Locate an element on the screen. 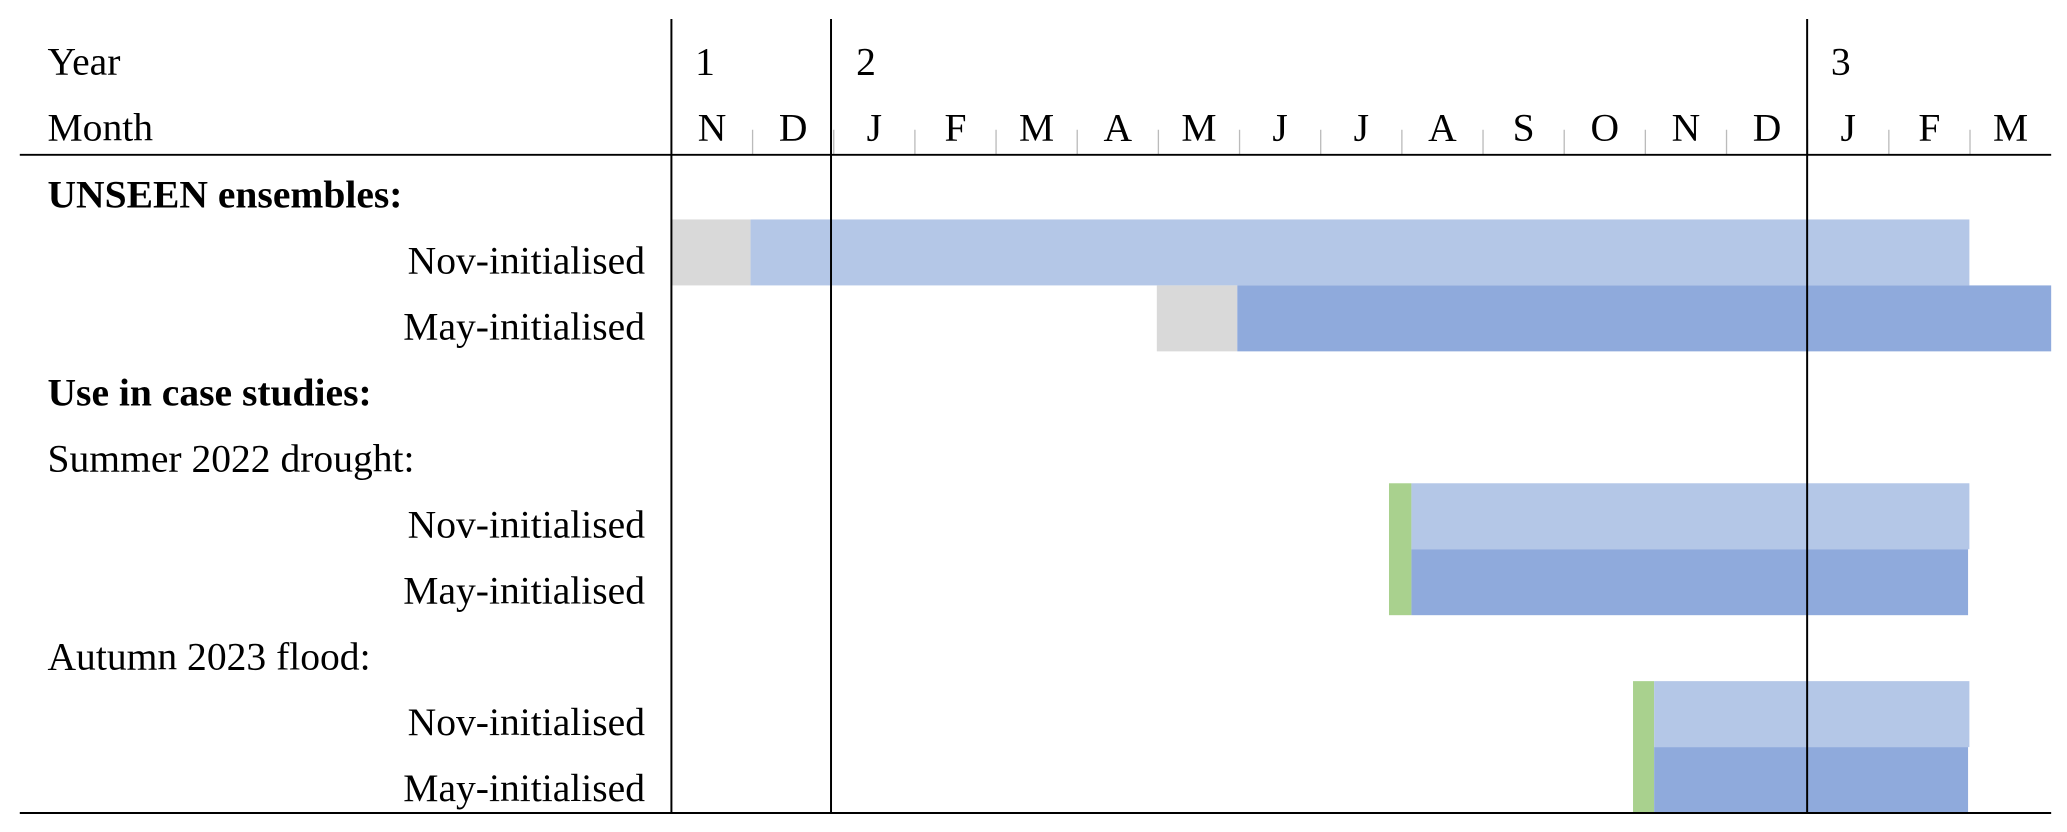 This screenshot has height=832, width=2067. section-heading: UNSEEN ensembles: is located at coordinates (224, 195).